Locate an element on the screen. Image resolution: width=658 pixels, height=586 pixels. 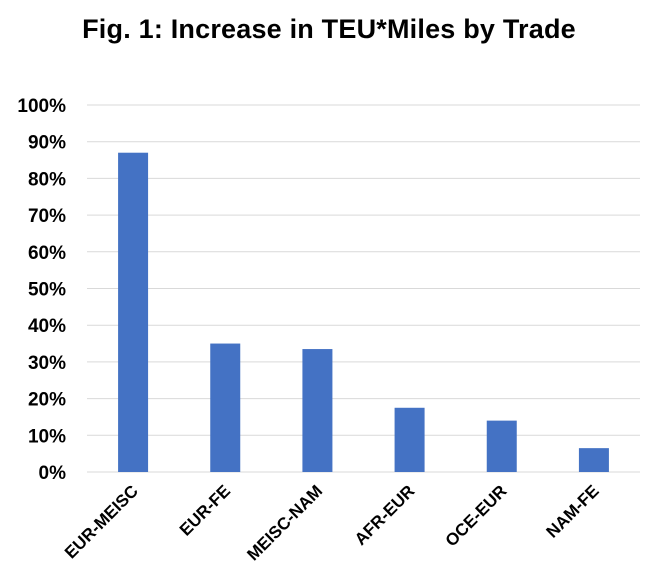
x-category-label: NAM-FE is located at coordinates (573, 511).